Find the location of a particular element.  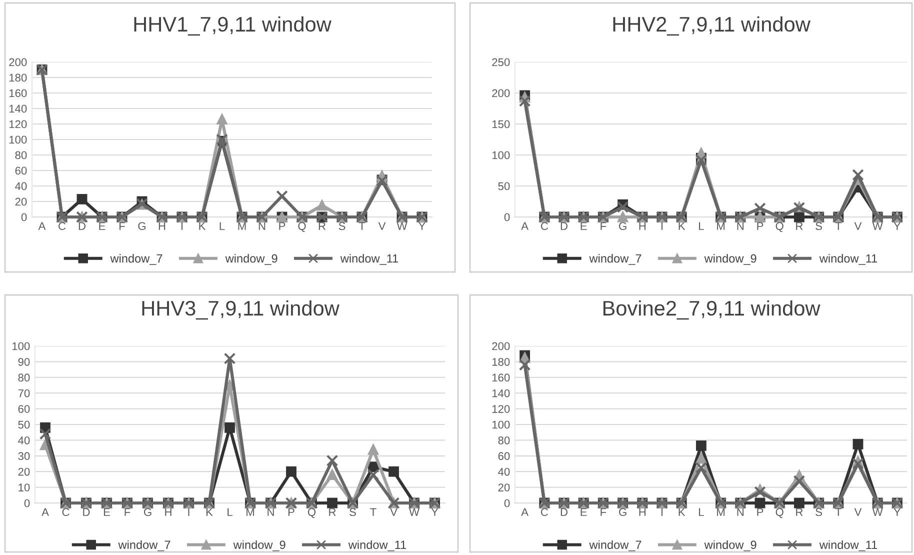

y-tick-label: 70 is located at coordinates (24, 393).